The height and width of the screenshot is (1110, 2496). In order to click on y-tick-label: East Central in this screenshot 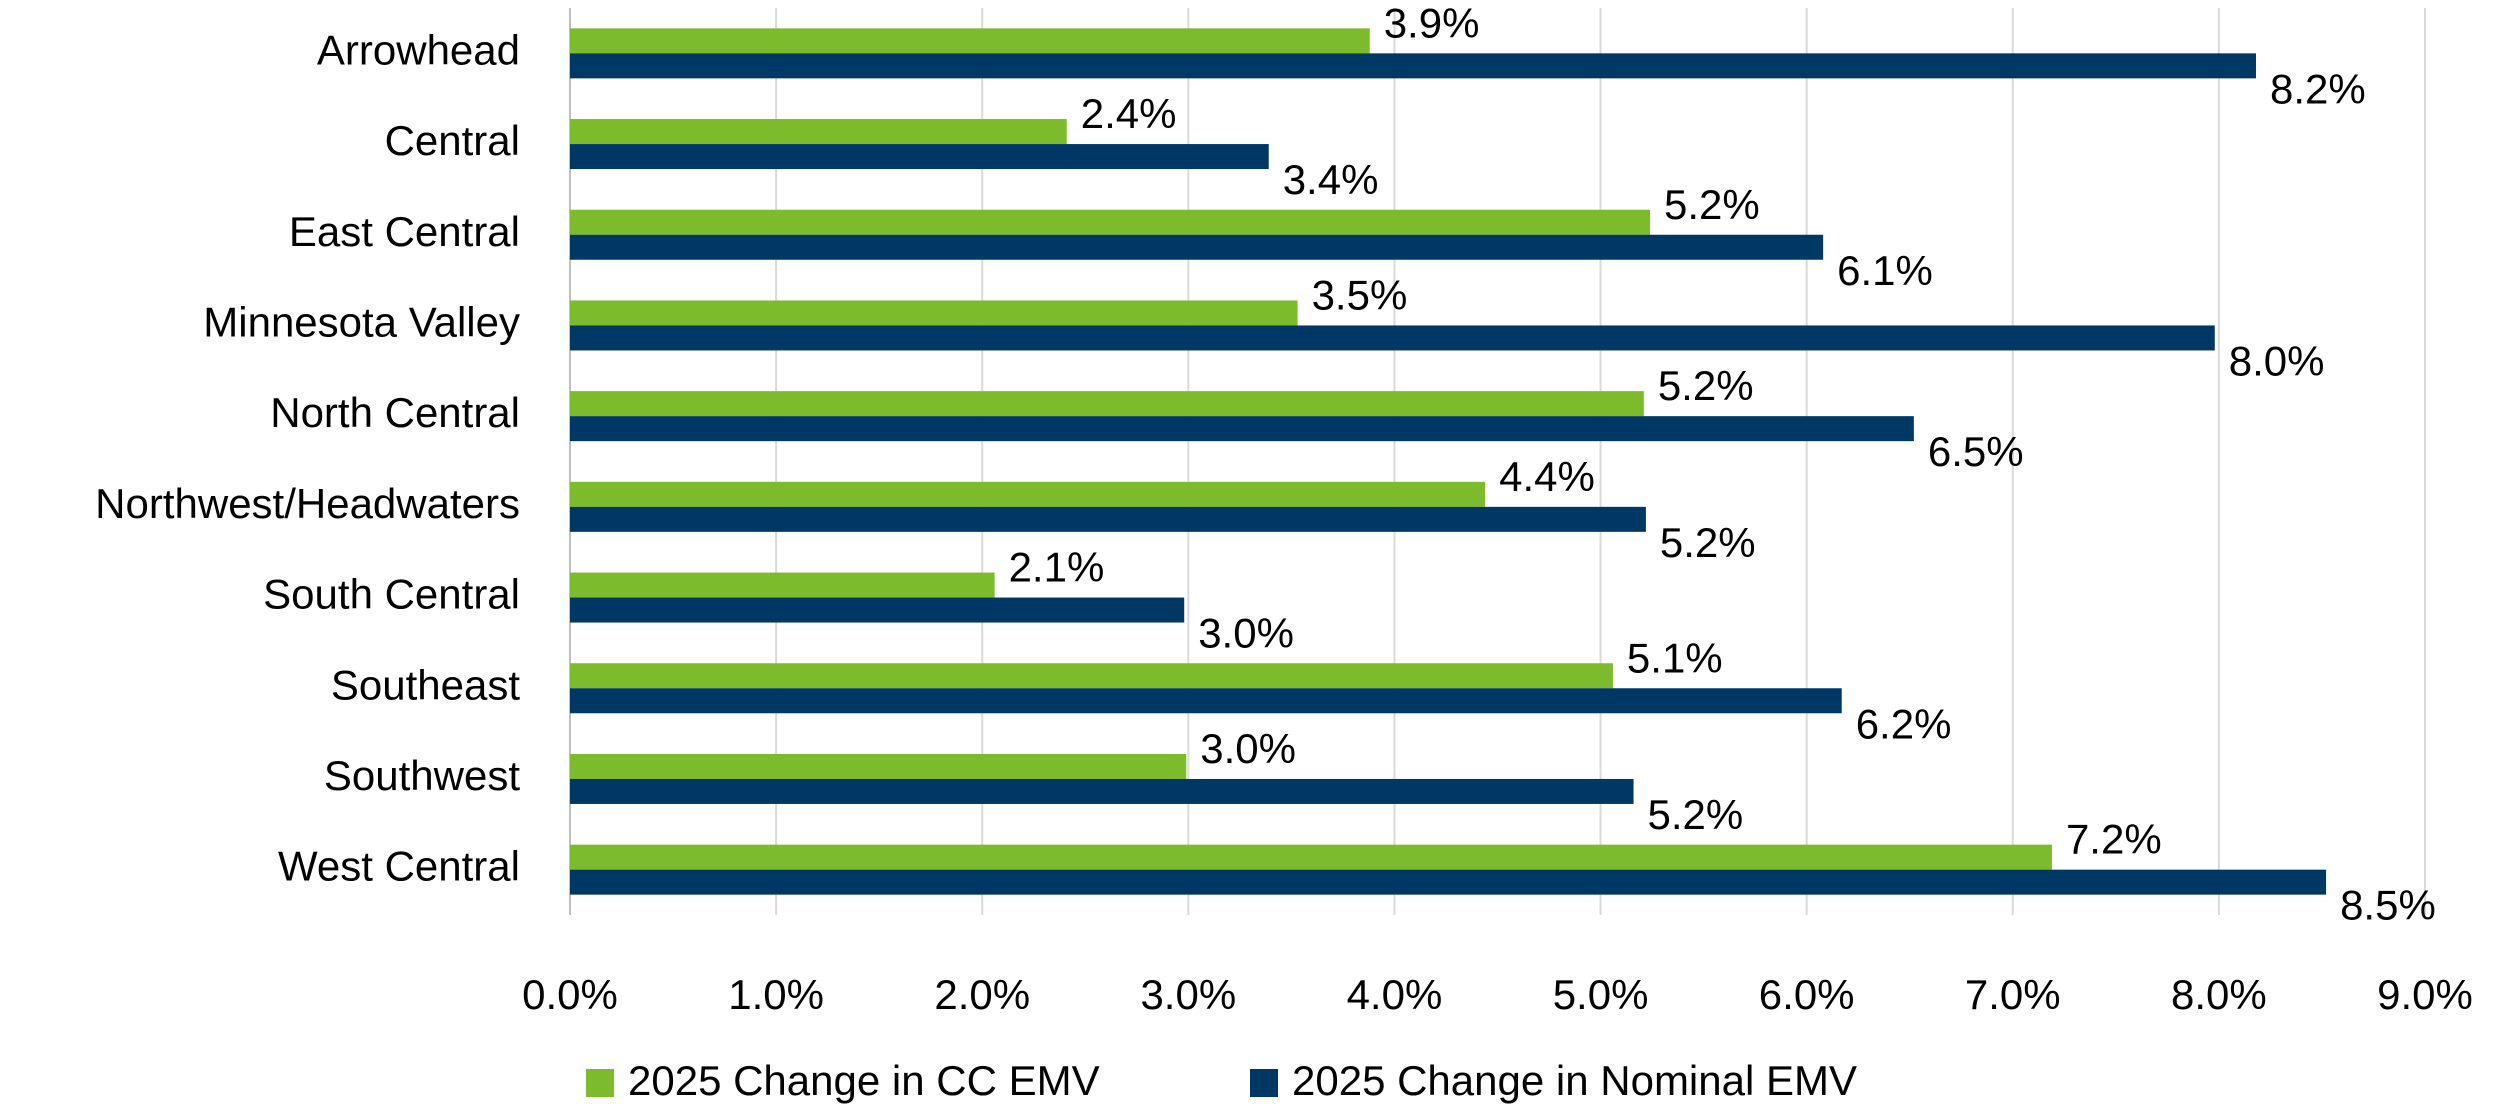, I will do `click(404, 231)`.